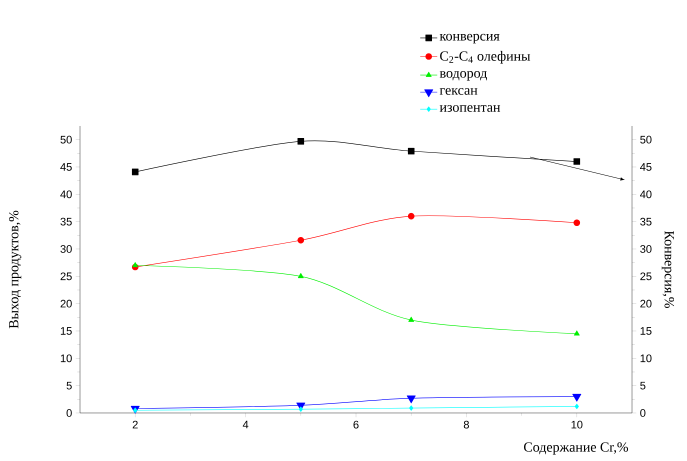 The width and height of the screenshot is (687, 461). Describe the element at coordinates (577, 424) in the screenshot. I see `x-tick-label: 10` at that location.